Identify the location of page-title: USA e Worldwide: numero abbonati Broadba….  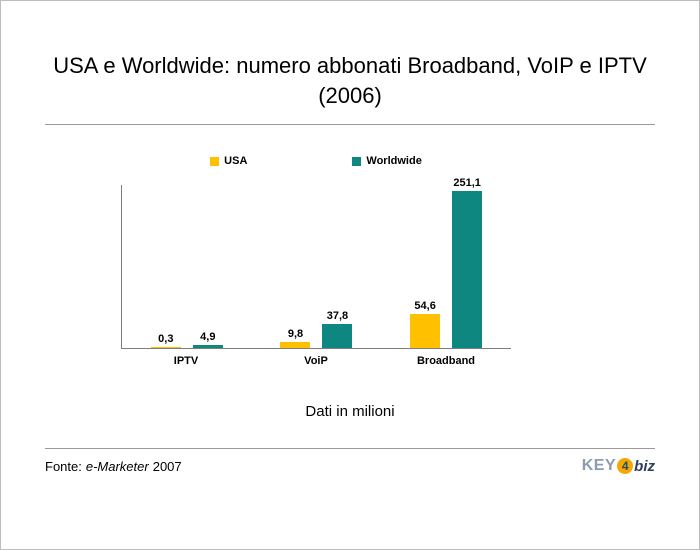
(350, 80).